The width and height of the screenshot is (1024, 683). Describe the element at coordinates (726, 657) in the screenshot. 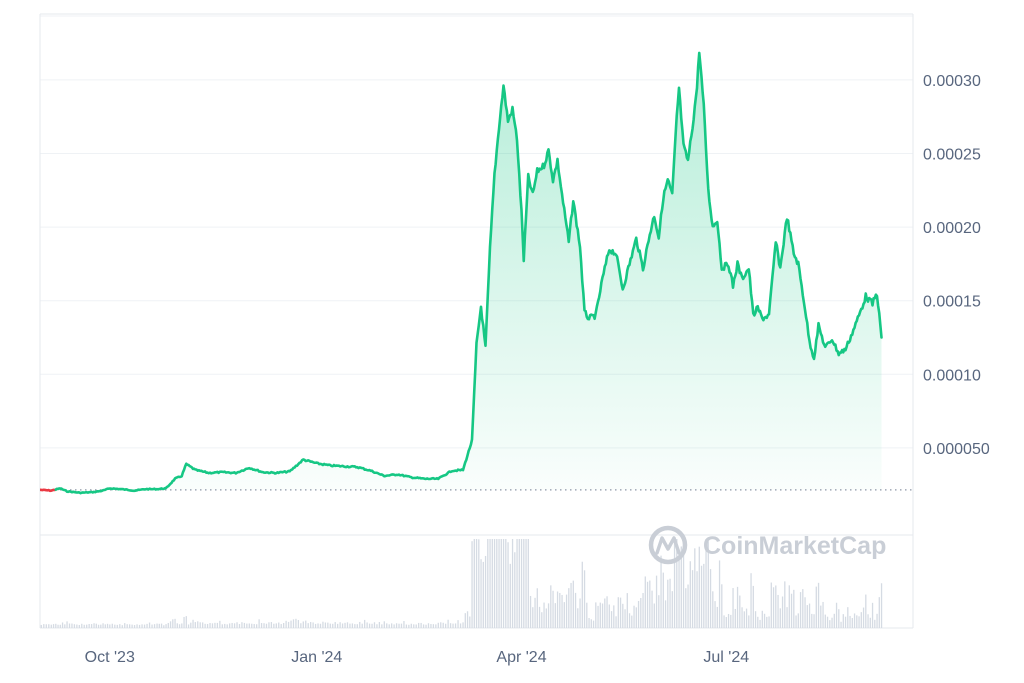

I see `x-tick-label: Jul '24` at that location.